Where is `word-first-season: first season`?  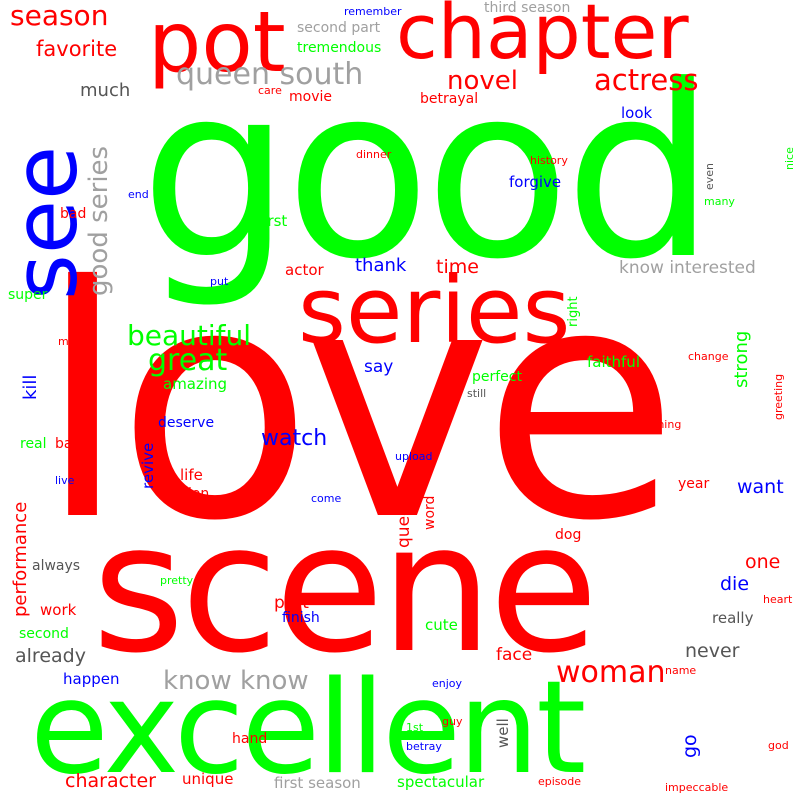
word-first-season: first season is located at coordinates (317, 783).